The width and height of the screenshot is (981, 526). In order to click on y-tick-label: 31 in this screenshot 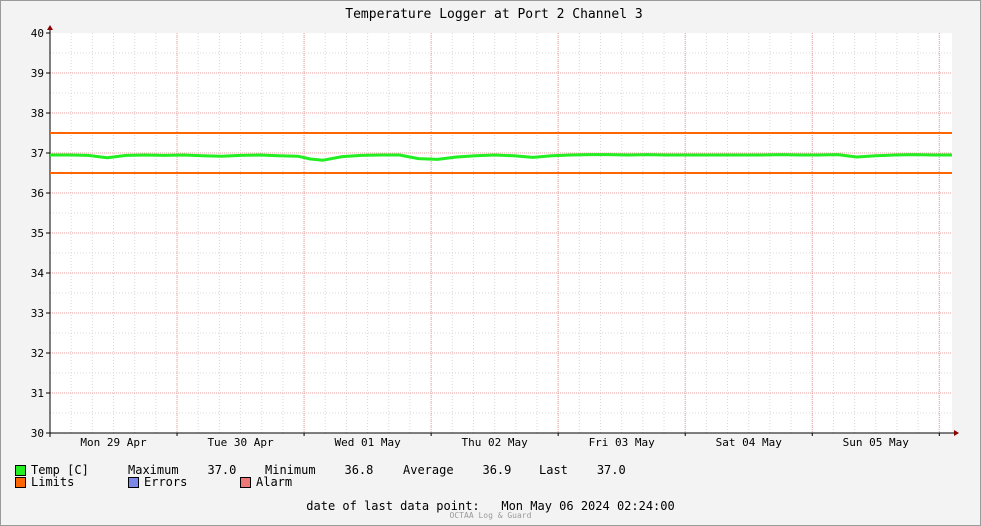, I will do `click(37, 393)`.